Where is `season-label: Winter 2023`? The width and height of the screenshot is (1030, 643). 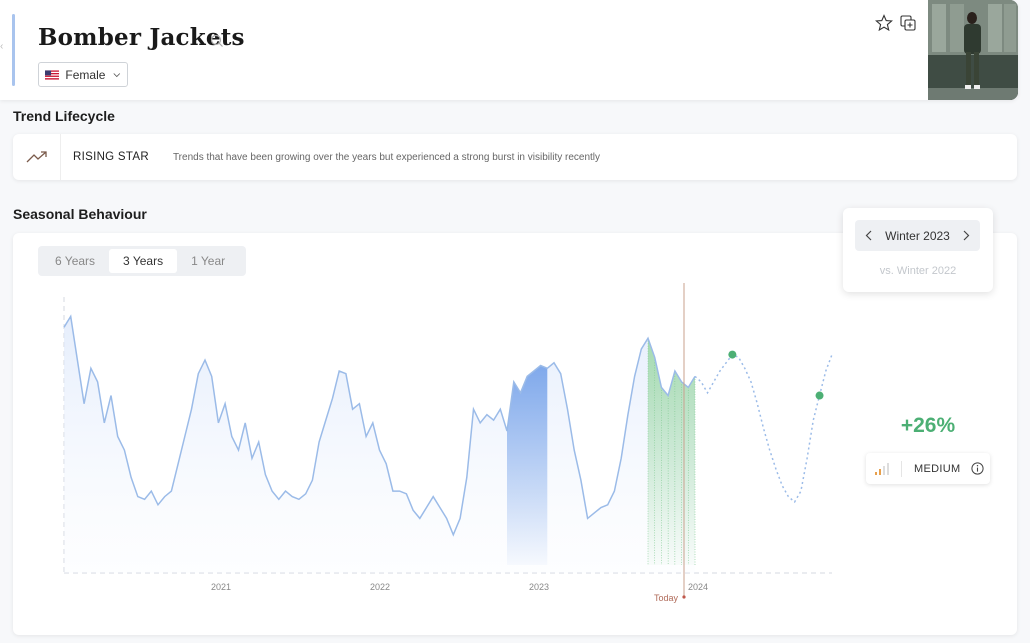 season-label: Winter 2023 is located at coordinates (917, 235).